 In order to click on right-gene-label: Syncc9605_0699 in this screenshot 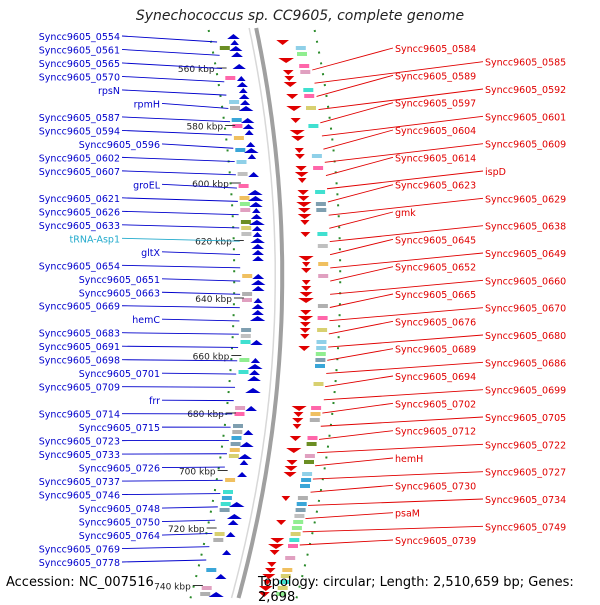, I will do `click(525, 391)`.